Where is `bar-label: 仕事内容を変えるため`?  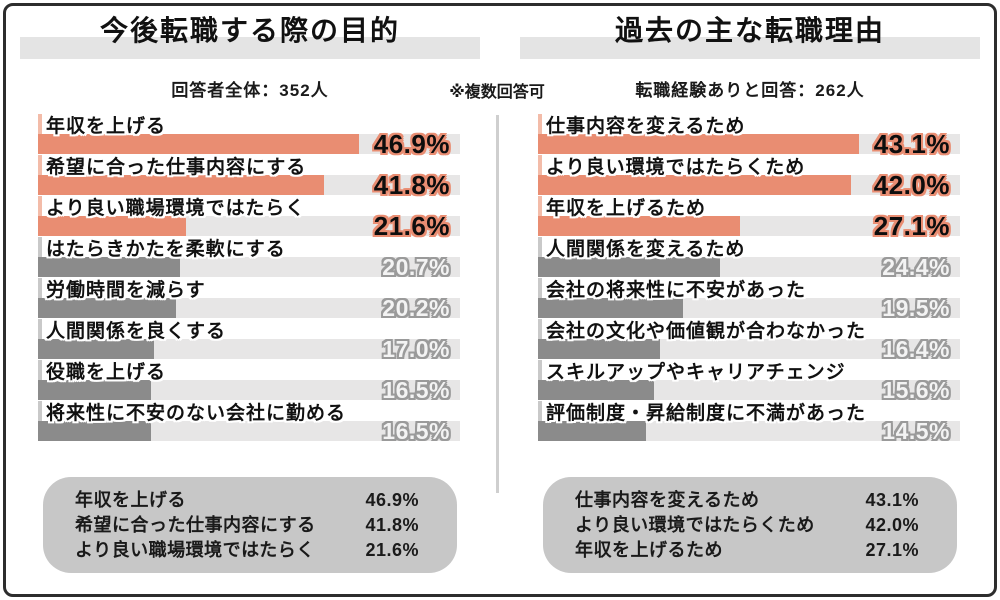
bar-label: 仕事内容を変えるため is located at coordinates (646, 126).